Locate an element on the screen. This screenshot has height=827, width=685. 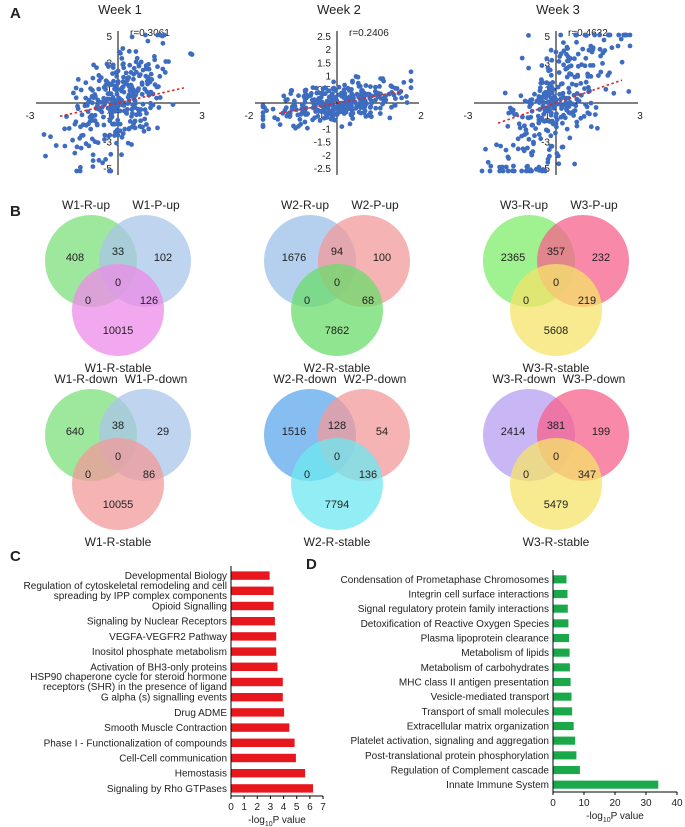
category-label: Developmental Biology is located at coordinates (176, 576).